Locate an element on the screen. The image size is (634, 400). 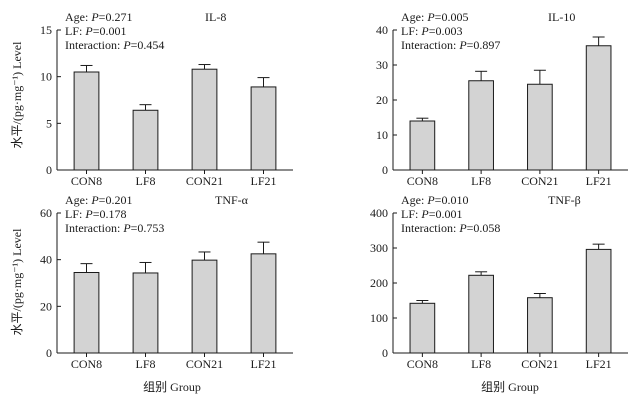
stat-value: =0.005 is located at coordinates (452, 17).